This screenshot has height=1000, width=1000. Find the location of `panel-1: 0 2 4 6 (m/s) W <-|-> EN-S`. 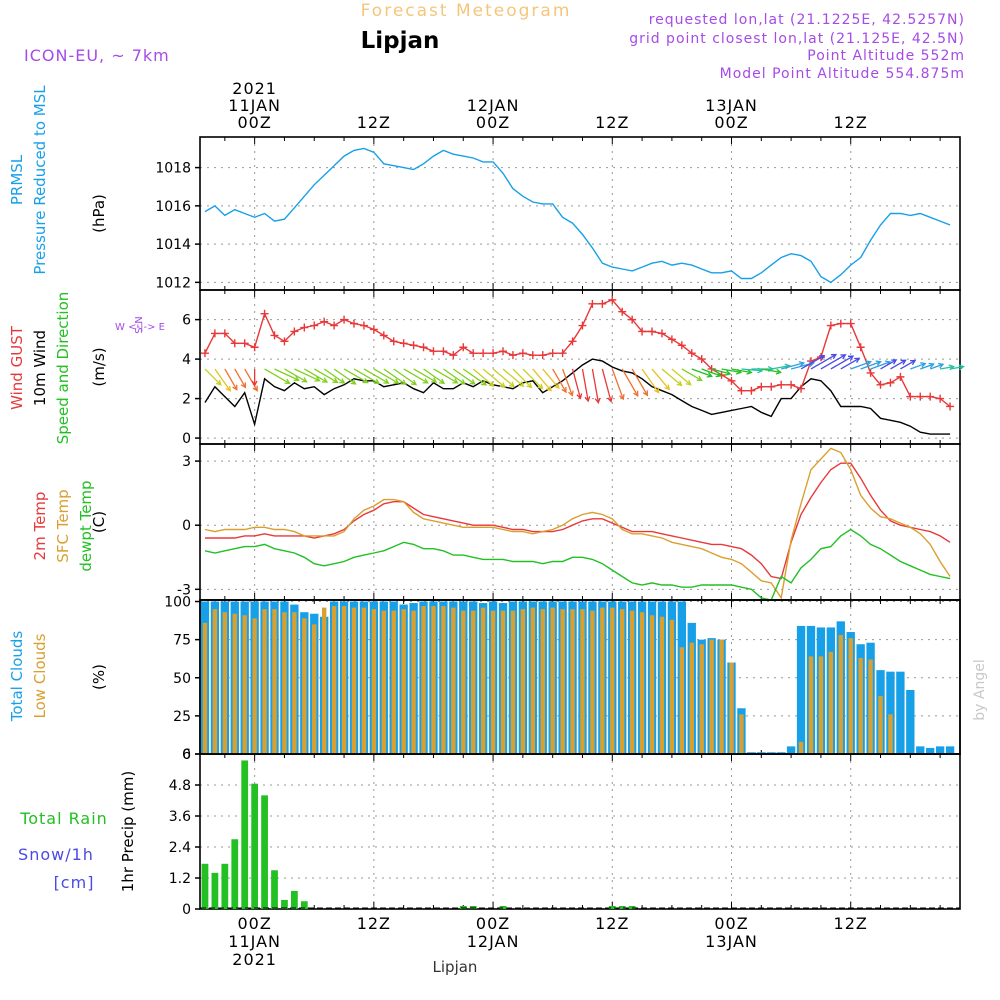

panel-1: 0 2 4 6 (m/s) W <-|-> EN-S is located at coordinates (527, 368).